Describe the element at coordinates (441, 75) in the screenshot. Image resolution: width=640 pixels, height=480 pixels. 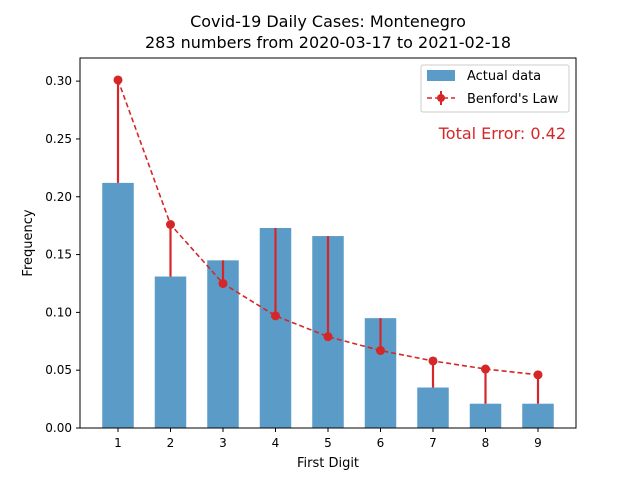
I see `legend-swatch-actual` at that location.